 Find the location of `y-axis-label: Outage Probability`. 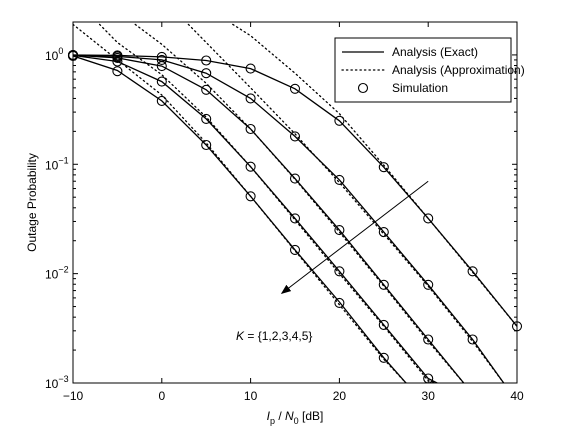

y-axis-label: Outage Probability is located at coordinates (32, 202).